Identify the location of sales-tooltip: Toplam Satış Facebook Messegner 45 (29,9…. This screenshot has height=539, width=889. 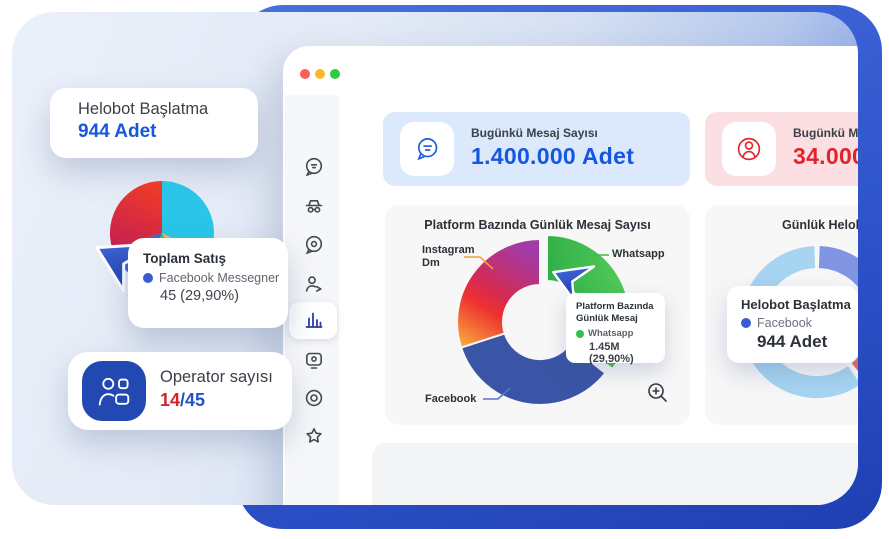
(208, 283).